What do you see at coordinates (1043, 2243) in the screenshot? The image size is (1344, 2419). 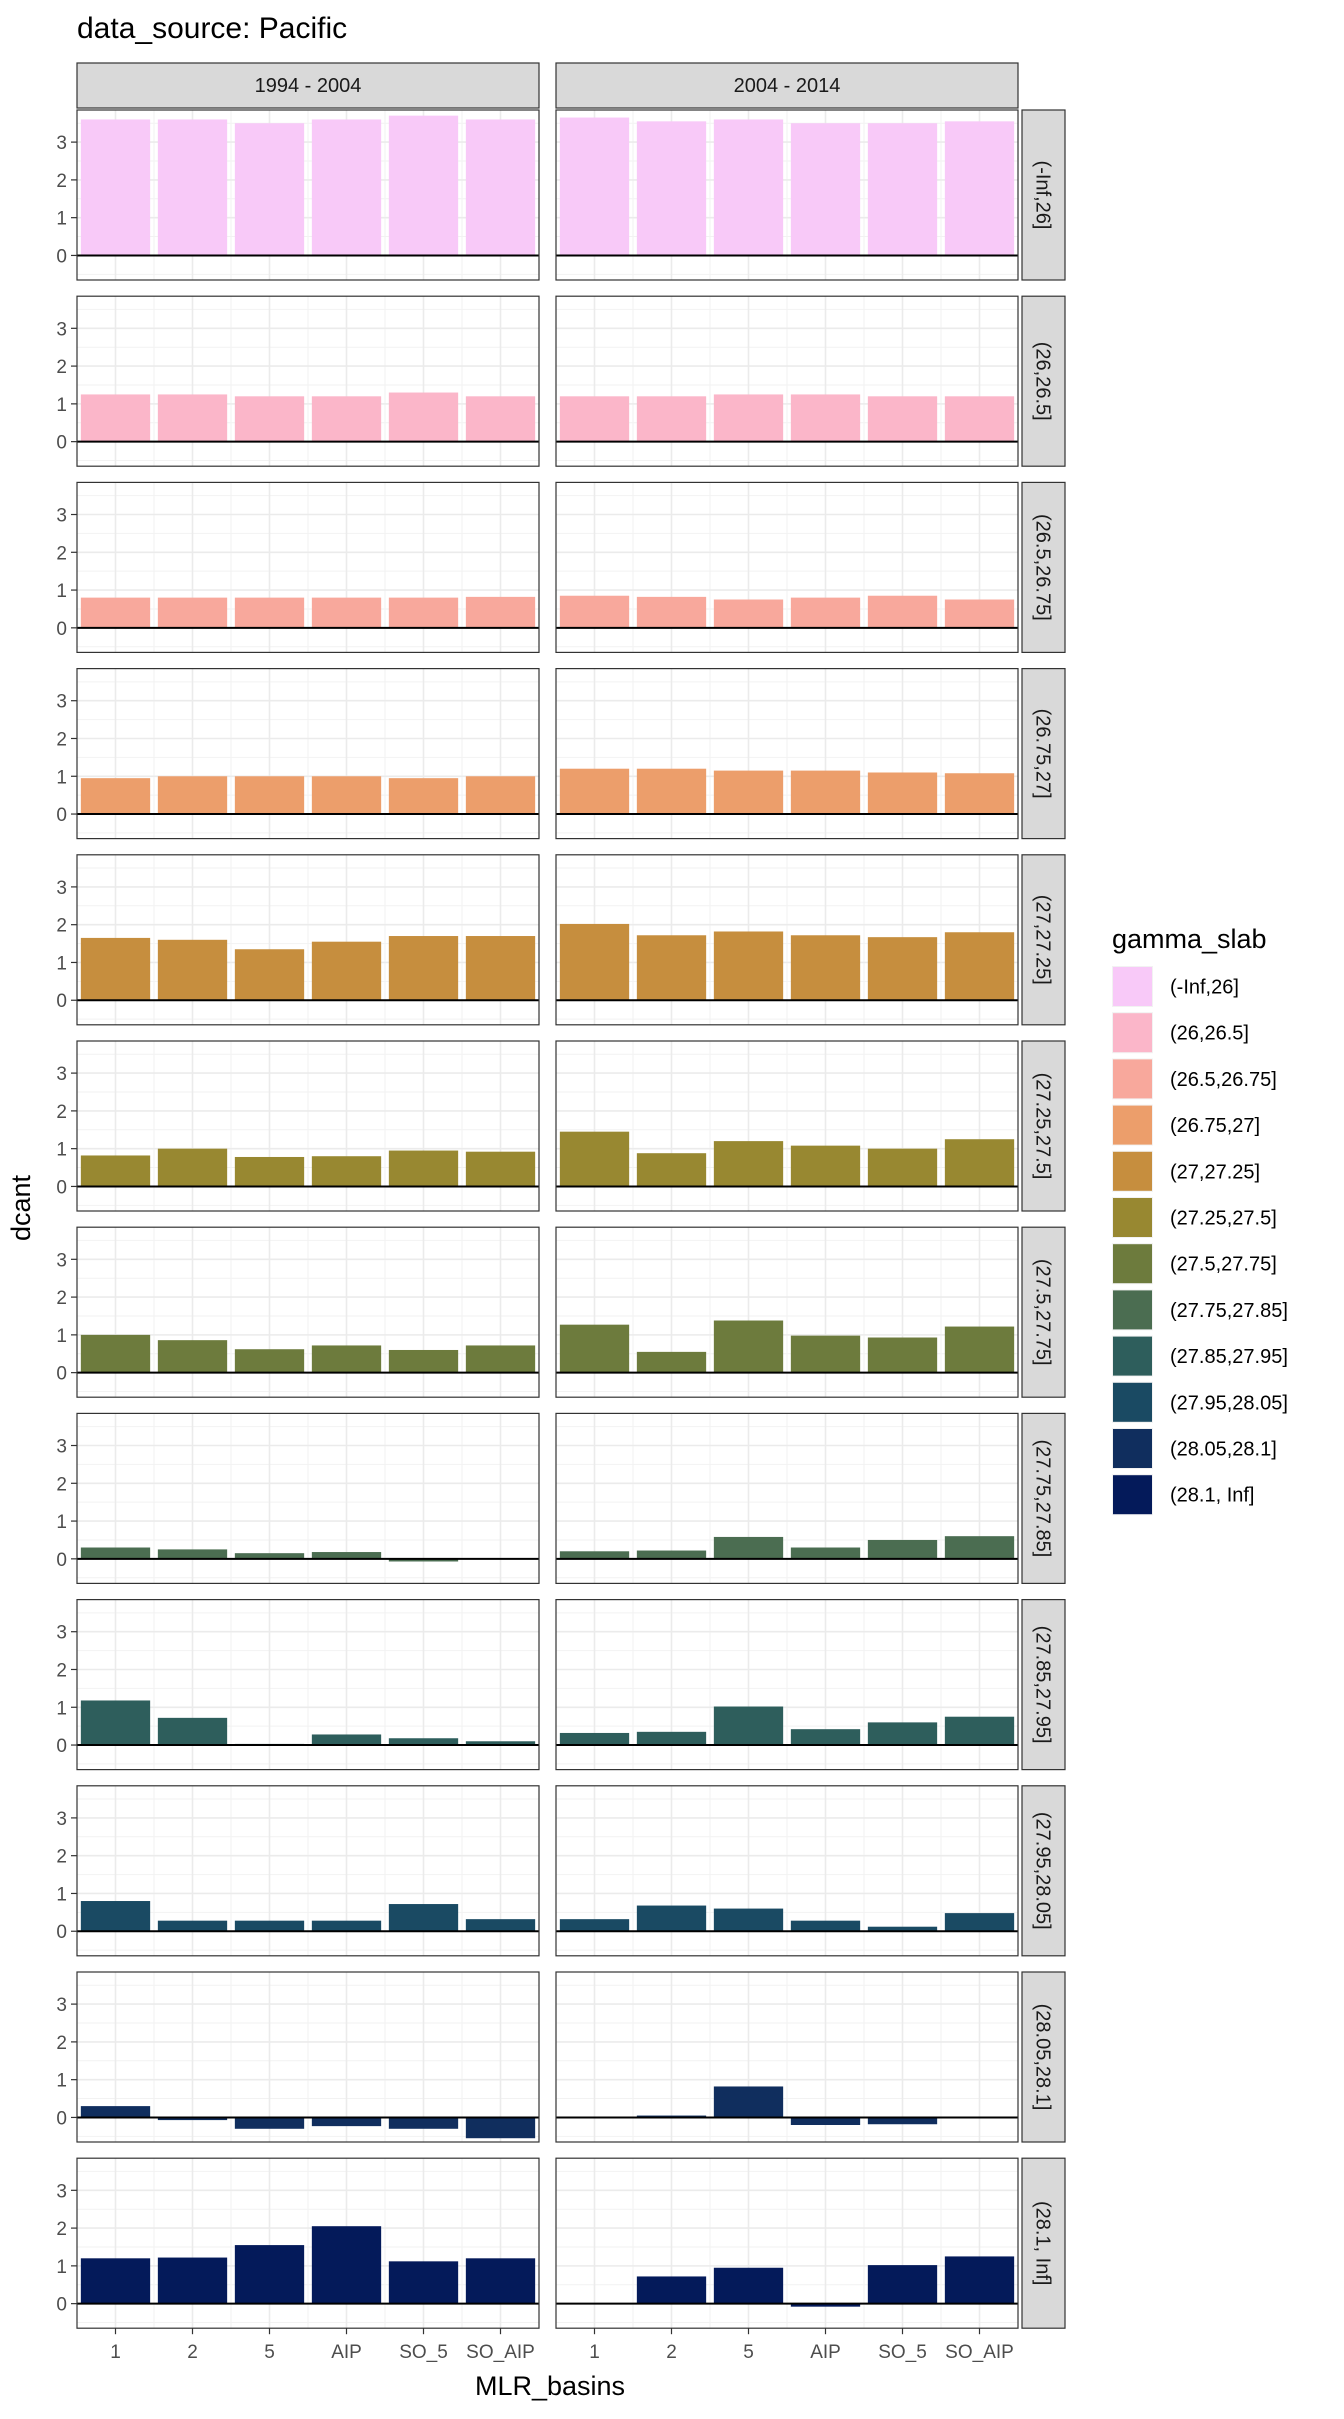 I see `row-strip-label: (28.1, Inf]` at bounding box center [1043, 2243].